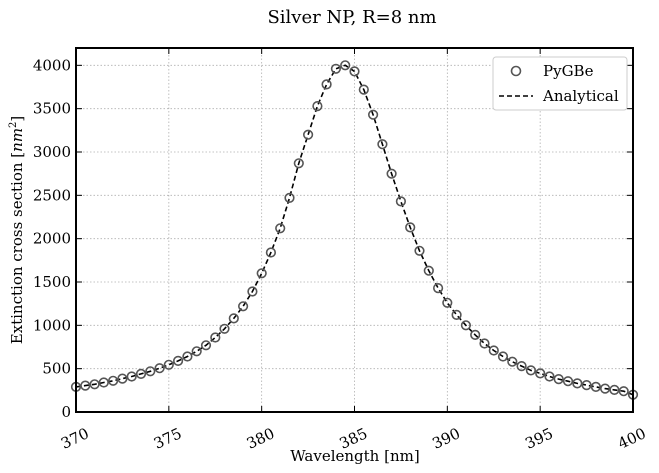  Describe the element at coordinates (354, 456) in the screenshot. I see `x-axis-label: Wavelength [nm]` at that location.